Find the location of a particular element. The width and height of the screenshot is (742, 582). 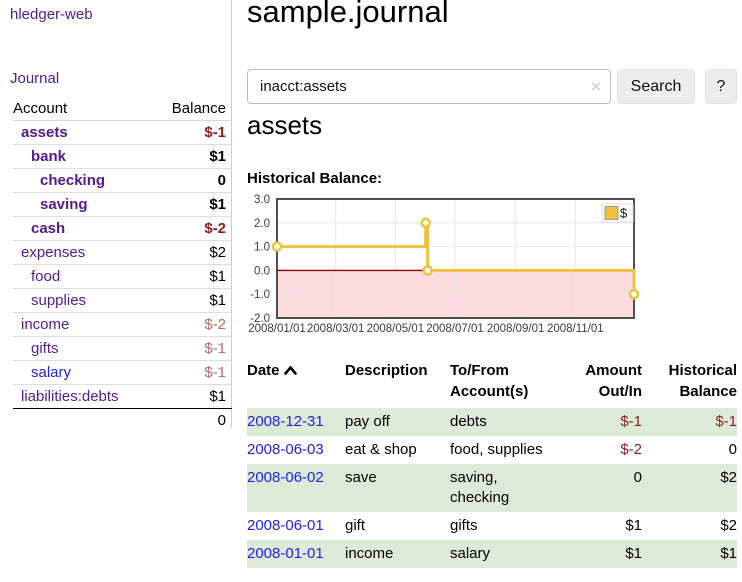

account-link-liabilities-debts: liabilities:debts is located at coordinates (70, 396).